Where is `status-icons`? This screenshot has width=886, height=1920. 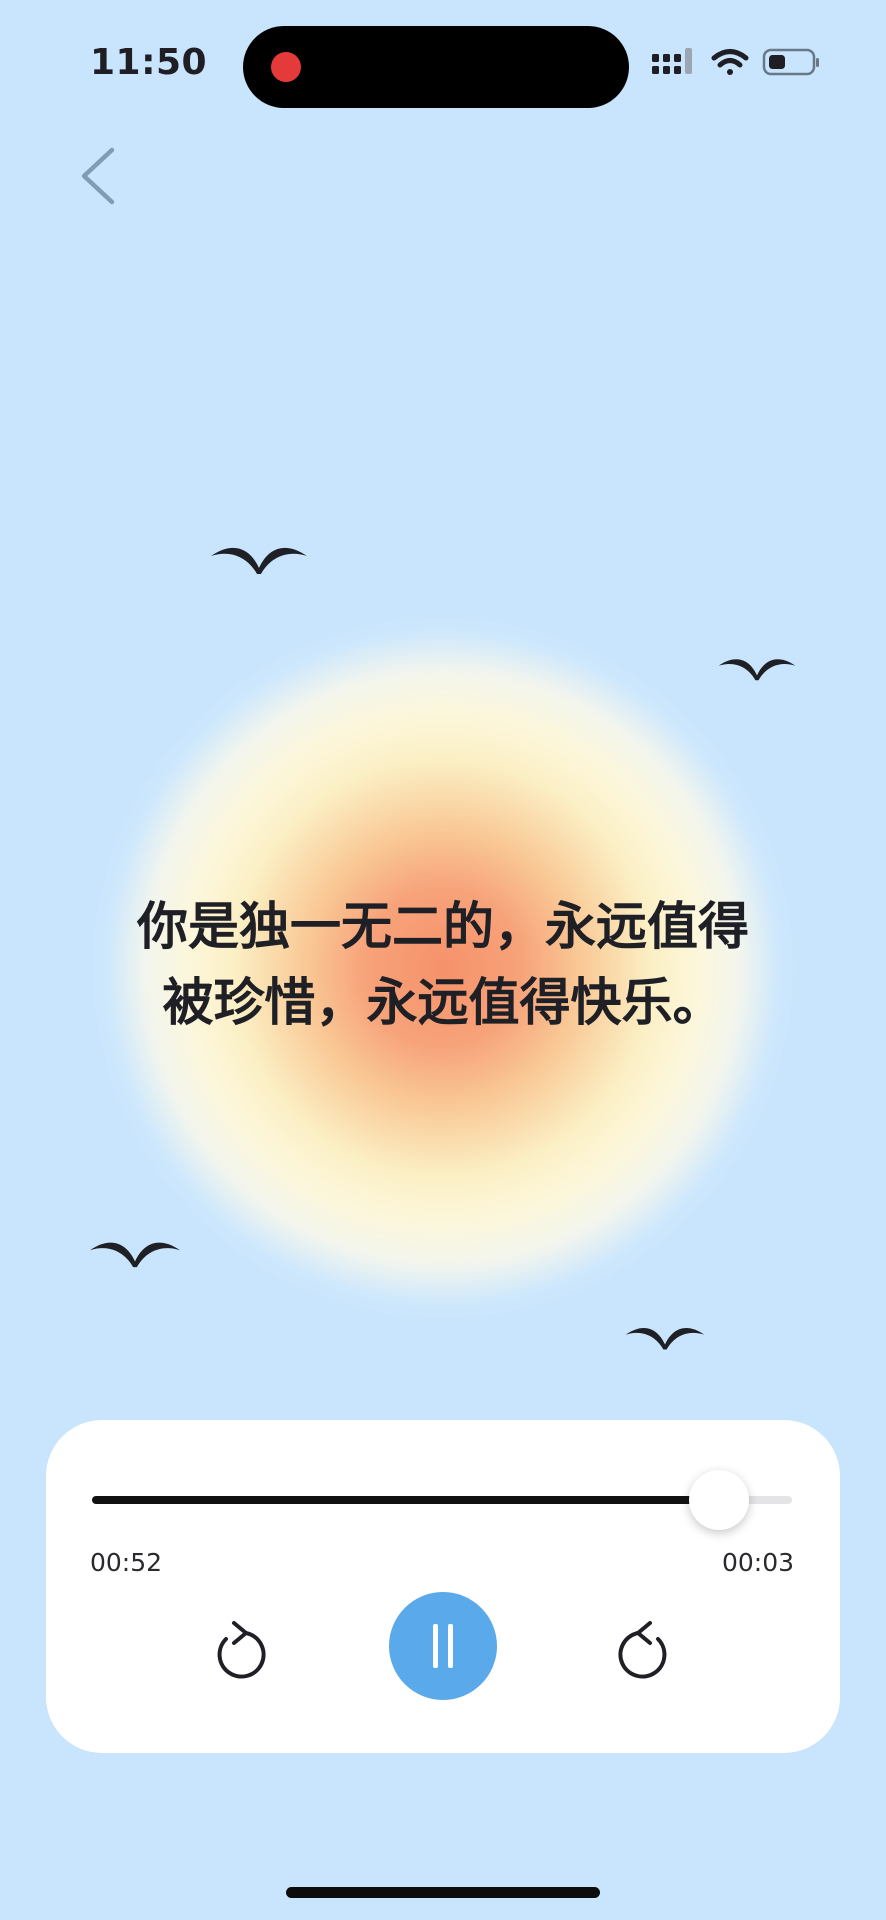 status-icons is located at coordinates (735, 62).